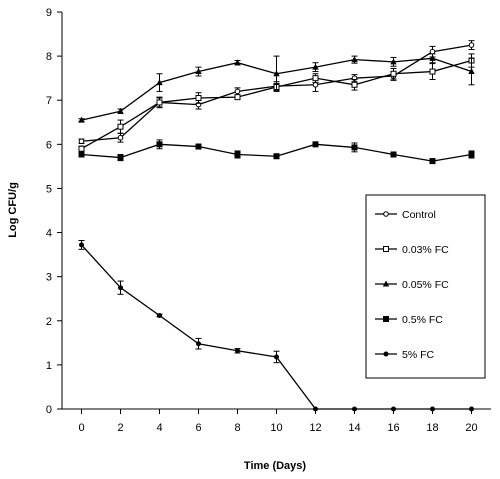  I want to click on y-tick-label: 0, so click(49, 410).